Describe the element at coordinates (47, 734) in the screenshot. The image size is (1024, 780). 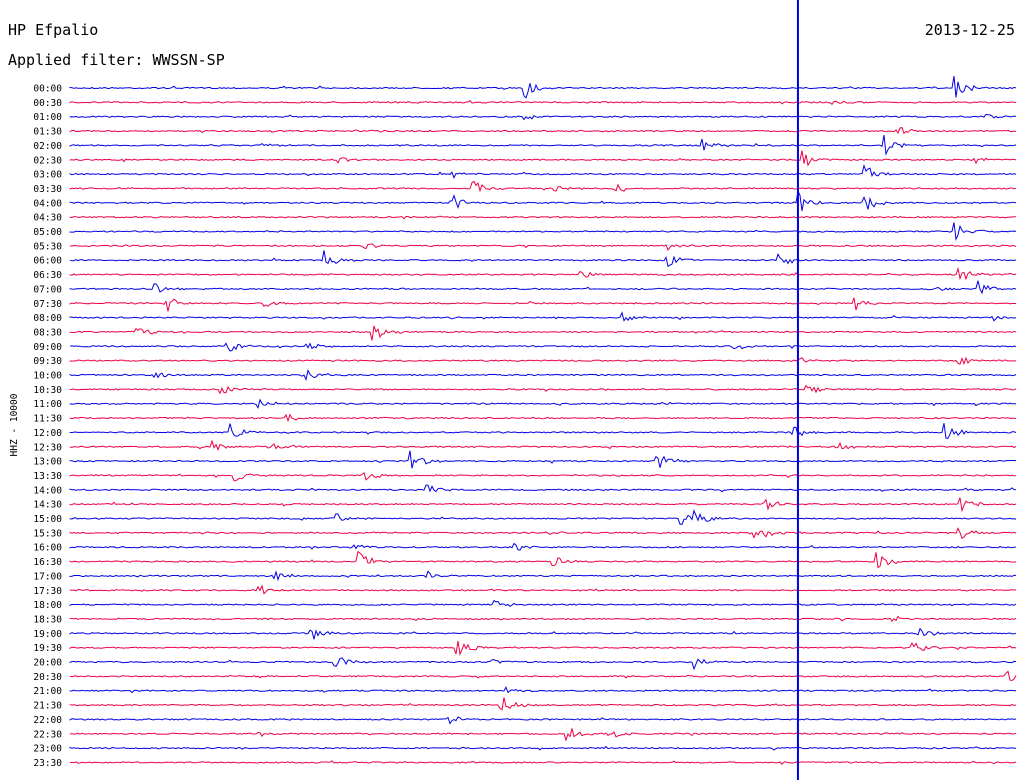
I see `row-time-label: 22:30` at that location.